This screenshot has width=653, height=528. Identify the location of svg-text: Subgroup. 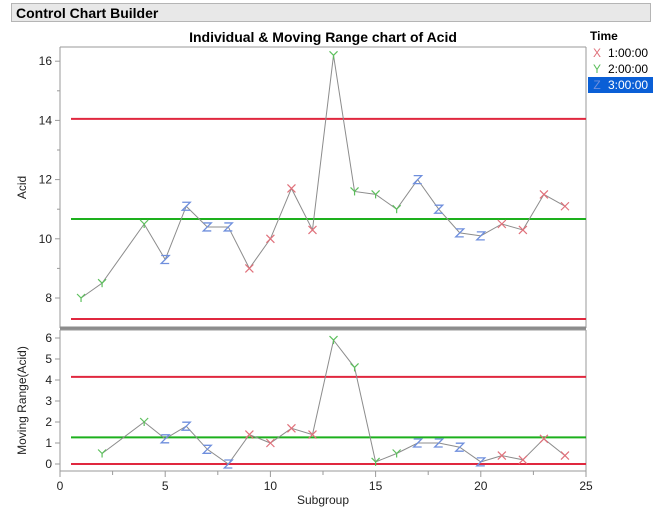
(323, 500).